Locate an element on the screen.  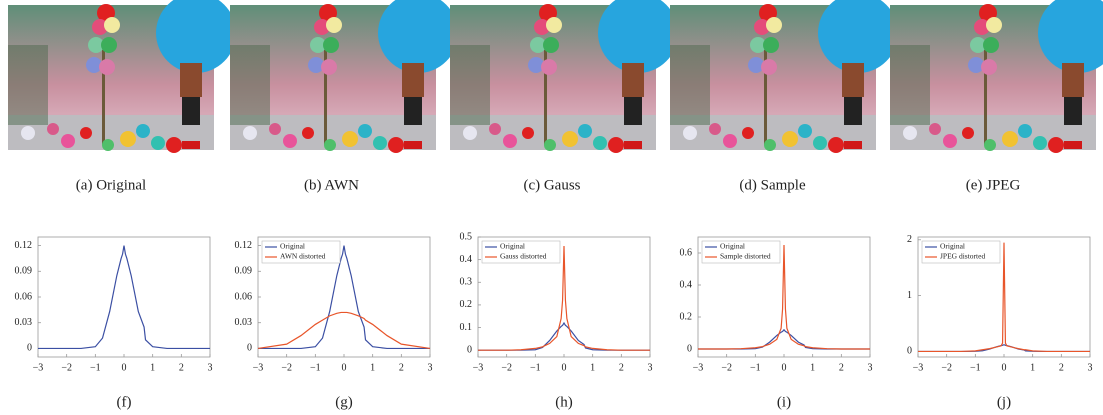
chart-caption: (h) is located at coordinates (564, 402).